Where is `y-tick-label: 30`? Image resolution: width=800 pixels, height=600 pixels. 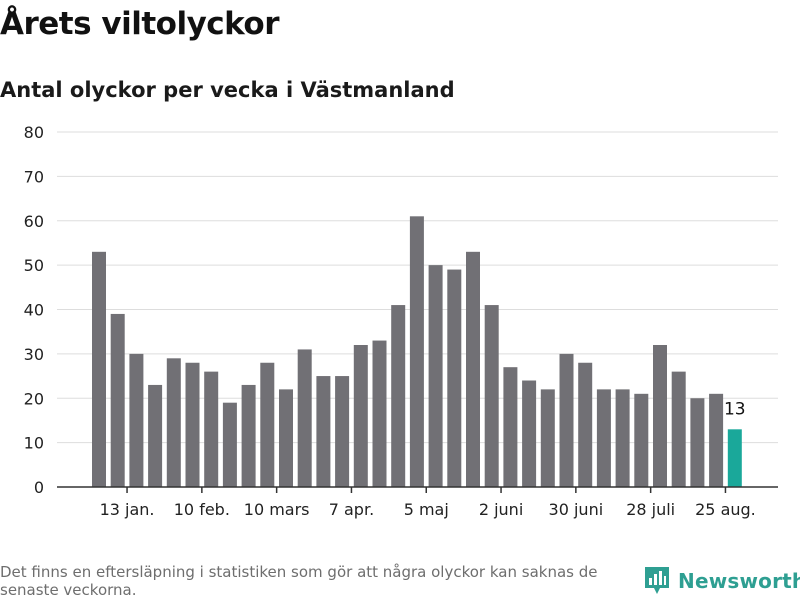
y-tick-label: 30 is located at coordinates (34, 354).